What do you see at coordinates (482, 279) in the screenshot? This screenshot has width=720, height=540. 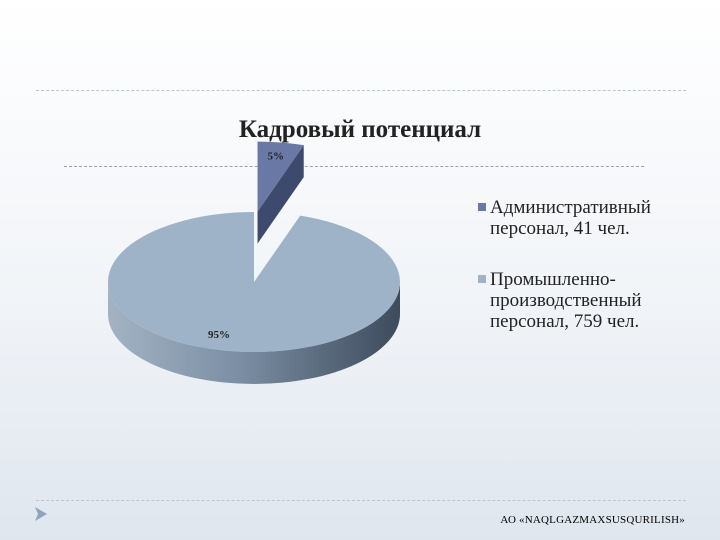 I see `legend-marker-production` at bounding box center [482, 279].